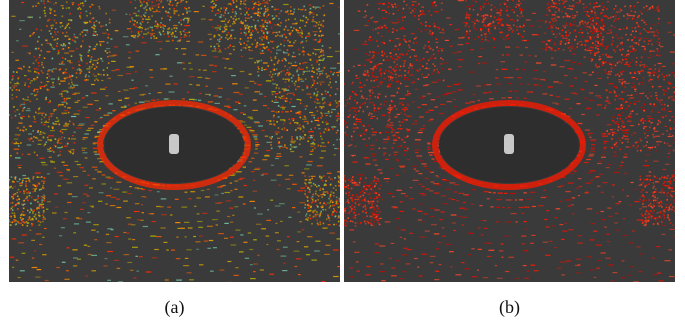 This screenshot has height=324, width=685. I want to click on caption-b: (b), so click(509, 307).